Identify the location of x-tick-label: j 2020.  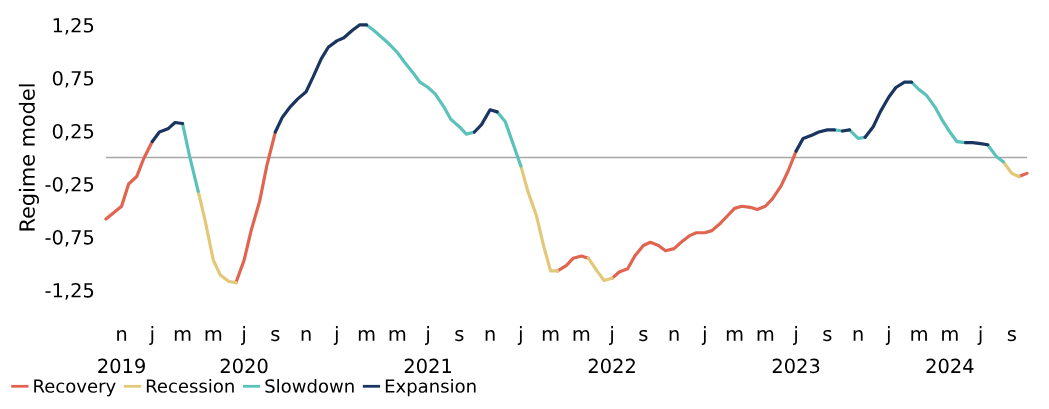
(244, 350).